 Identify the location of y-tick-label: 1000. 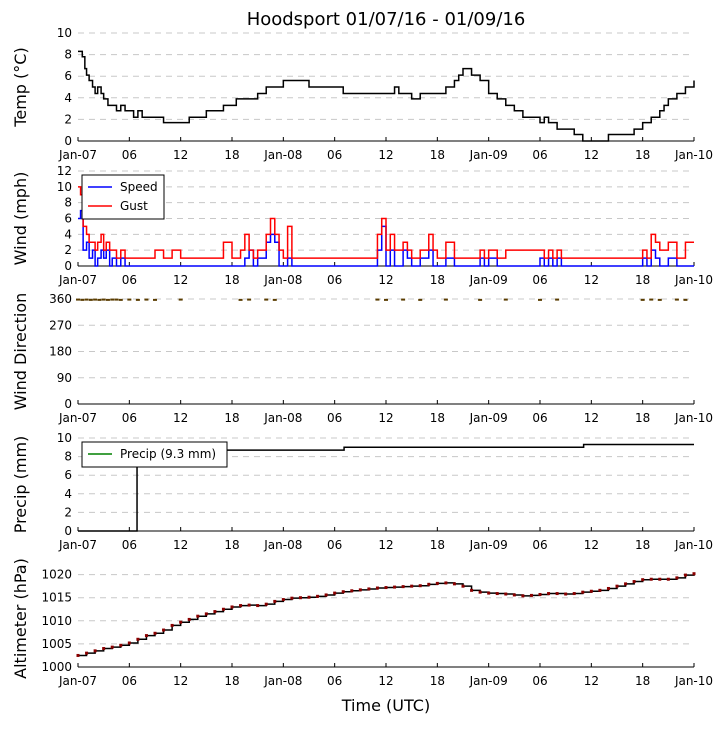
(56, 667).